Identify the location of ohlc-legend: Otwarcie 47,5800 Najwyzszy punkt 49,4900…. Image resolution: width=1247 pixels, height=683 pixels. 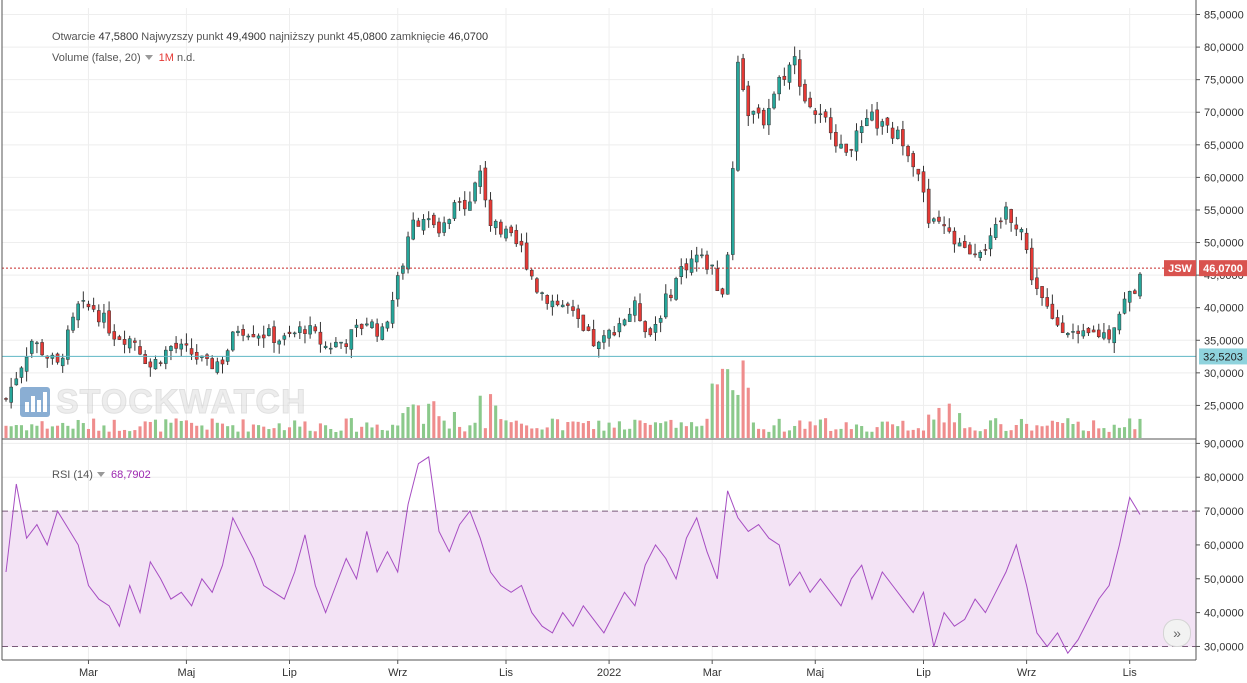
(270, 37).